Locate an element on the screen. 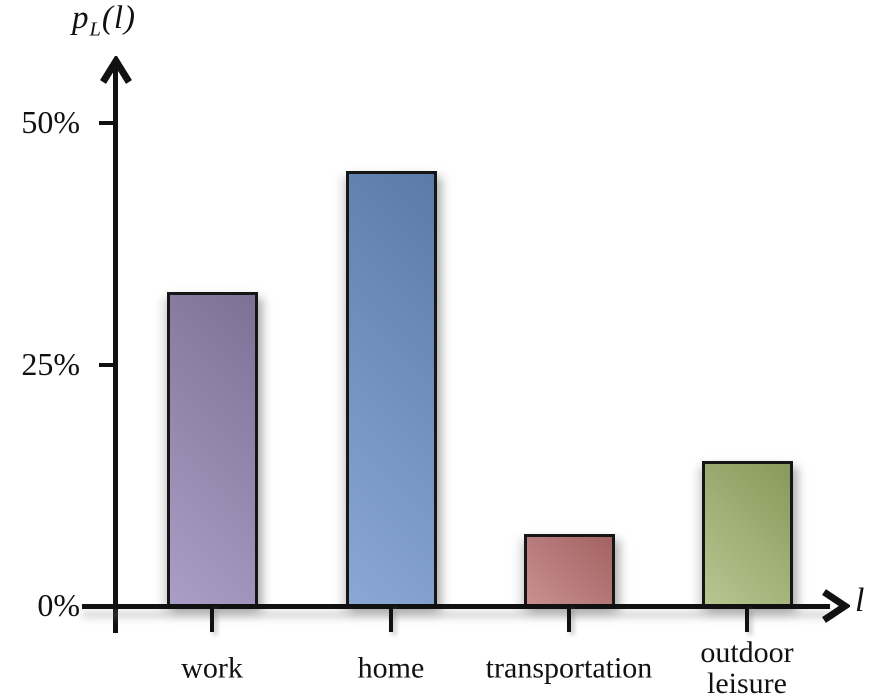  y-tick-label-50: 50% is located at coordinates (50, 121).